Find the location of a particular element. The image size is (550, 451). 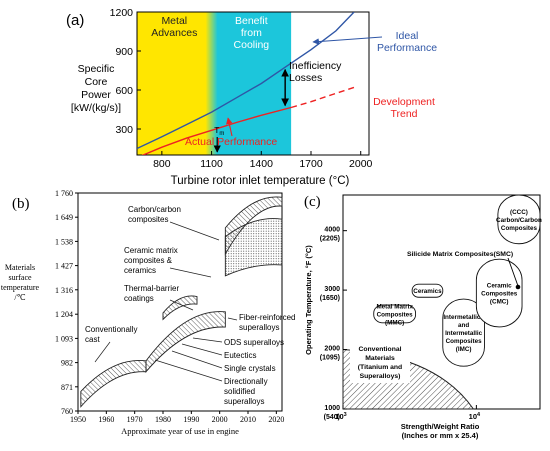

material-region-label-3-line: Composites is located at coordinates (499, 294).